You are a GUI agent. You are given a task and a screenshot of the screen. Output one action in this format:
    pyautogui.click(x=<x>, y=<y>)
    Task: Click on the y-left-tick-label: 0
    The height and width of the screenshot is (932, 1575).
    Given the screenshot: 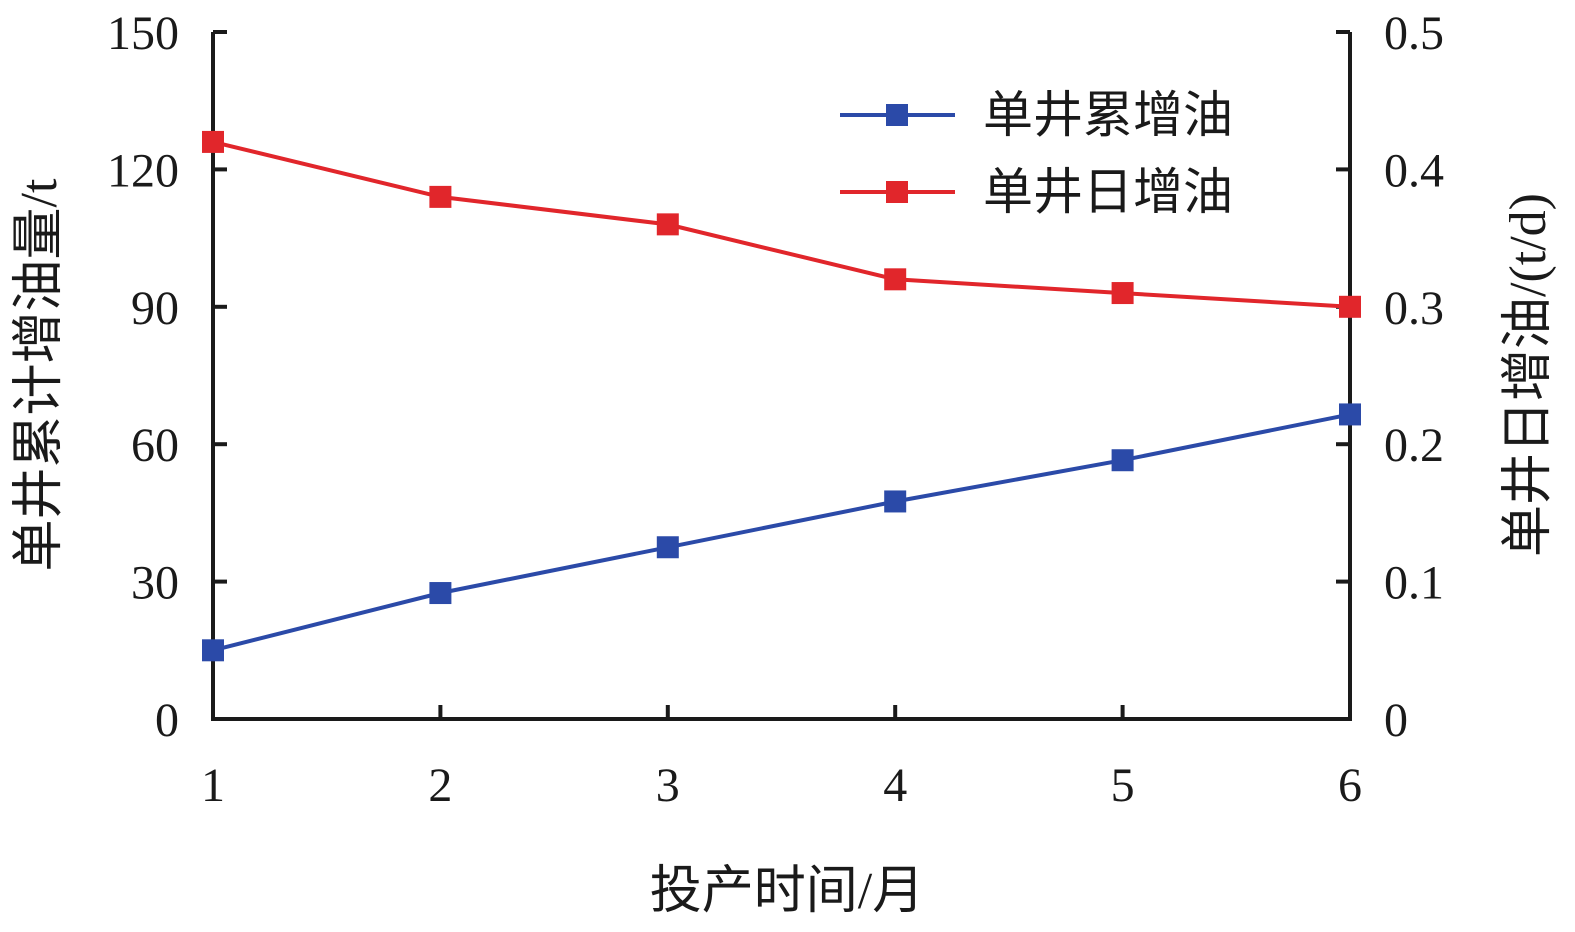 What is the action you would take?
    pyautogui.click(x=167, y=720)
    